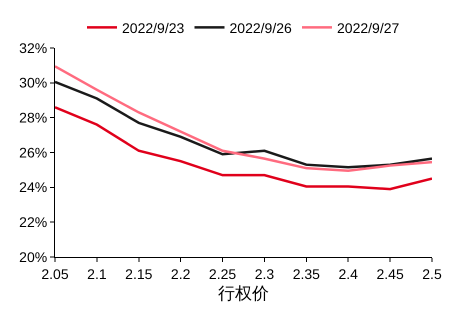  Describe the element at coordinates (348, 274) in the screenshot. I see `x-tick-label: 2.4` at that location.